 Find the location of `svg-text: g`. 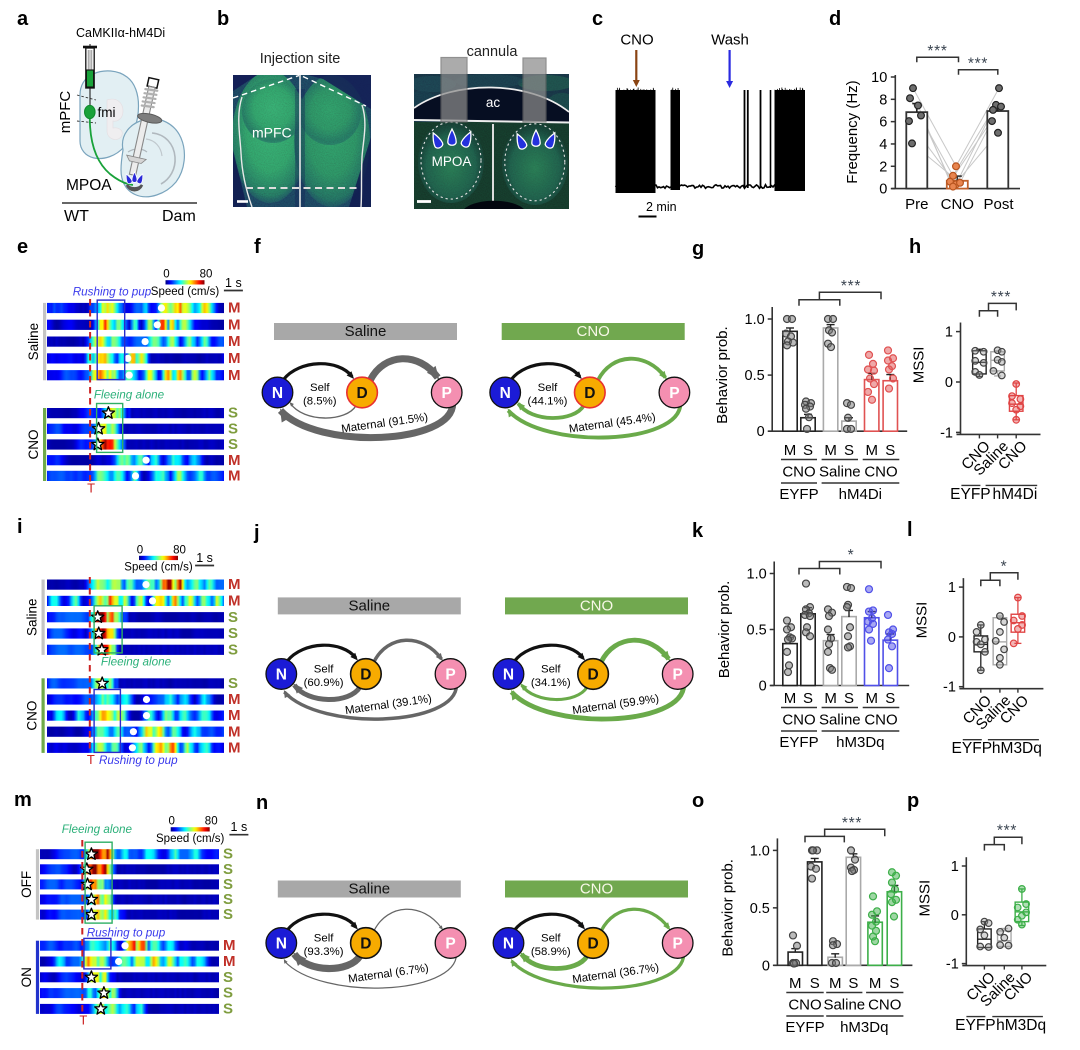

svg-text: g is located at coordinates (698, 249).